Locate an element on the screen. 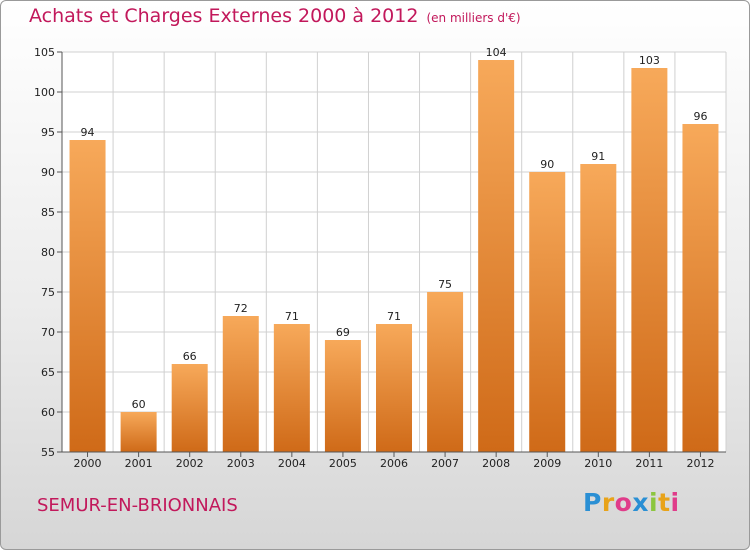  logo-letter: P is located at coordinates (592, 502).